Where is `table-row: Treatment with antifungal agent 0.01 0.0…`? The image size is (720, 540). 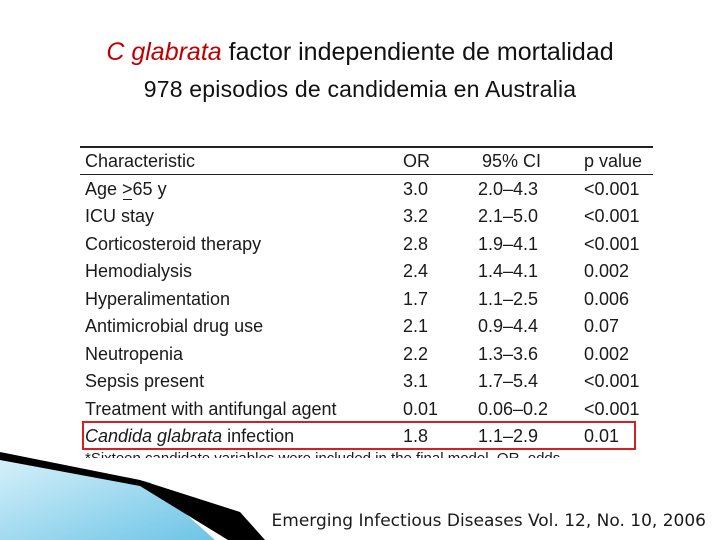
table-row: Treatment with antifungal agent 0.01 0.0… is located at coordinates (366, 409).